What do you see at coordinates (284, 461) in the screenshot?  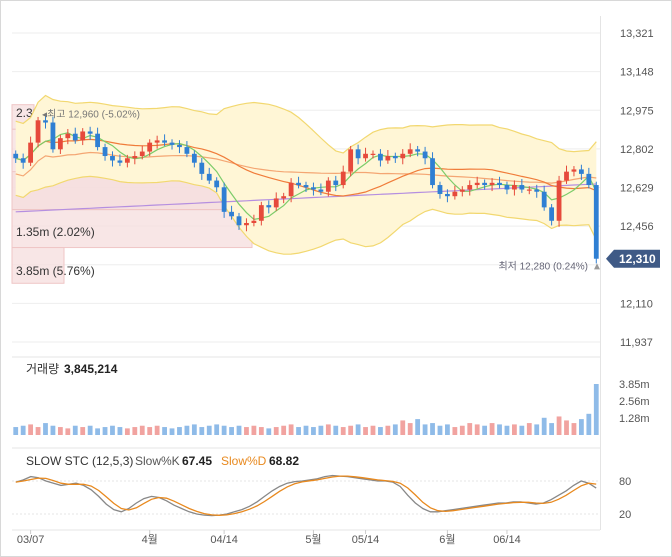 I see `slow-d-value: 68.82` at bounding box center [284, 461].